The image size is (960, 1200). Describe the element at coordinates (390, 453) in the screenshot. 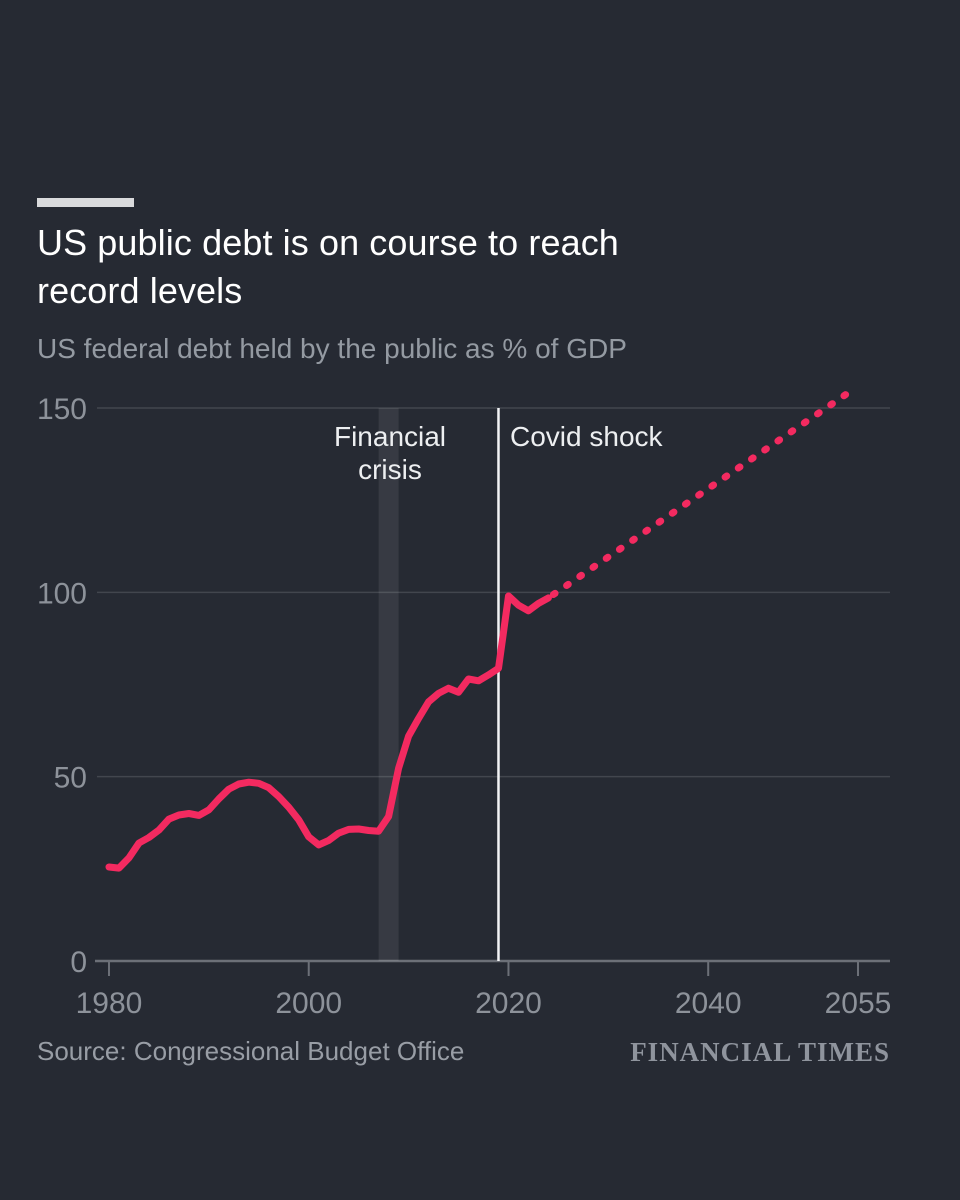

I see `annotation-financial-crisis: Financial crisis` at that location.